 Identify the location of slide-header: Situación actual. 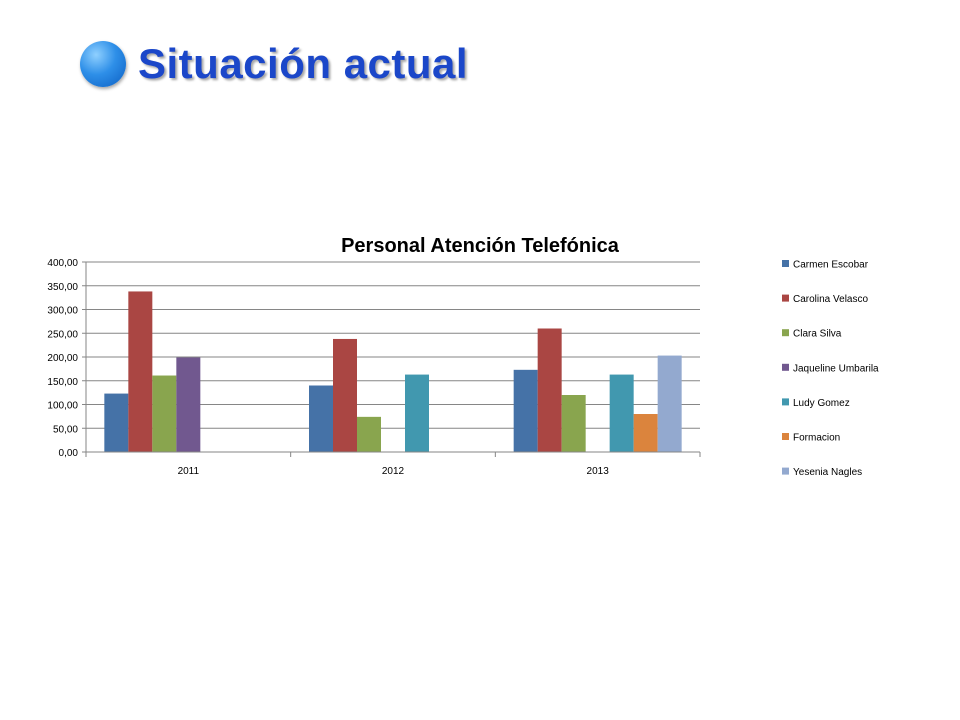
(274, 64).